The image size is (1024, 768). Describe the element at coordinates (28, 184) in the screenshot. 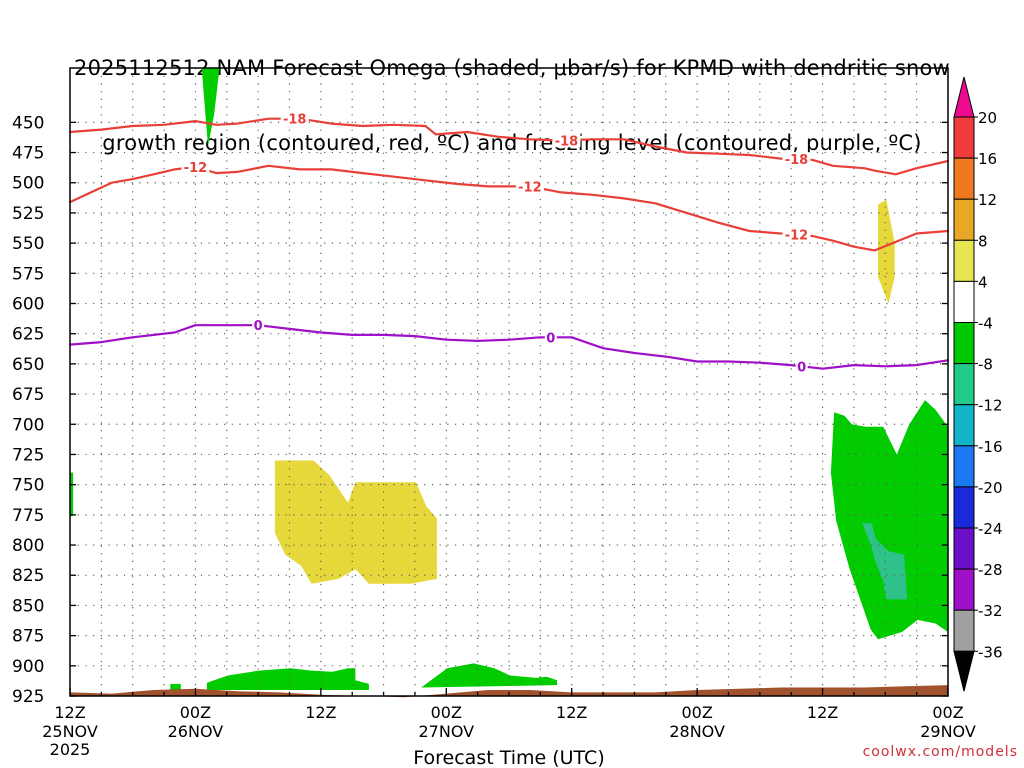

I see `y-tick-label: 500` at that location.